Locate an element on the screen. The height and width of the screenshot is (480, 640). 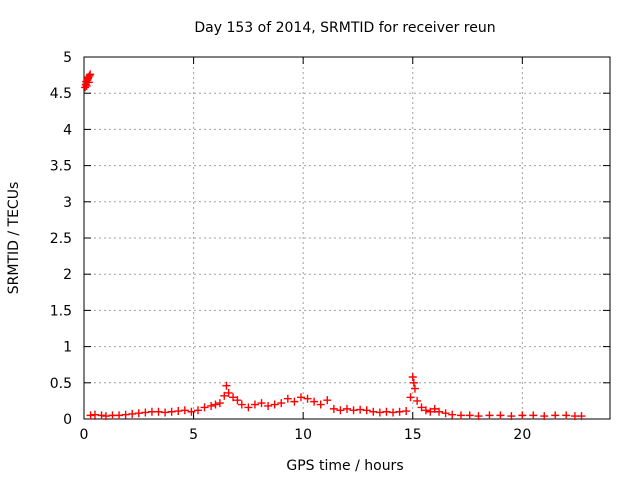
y-tick-label: 0.5 is located at coordinates (61, 384).